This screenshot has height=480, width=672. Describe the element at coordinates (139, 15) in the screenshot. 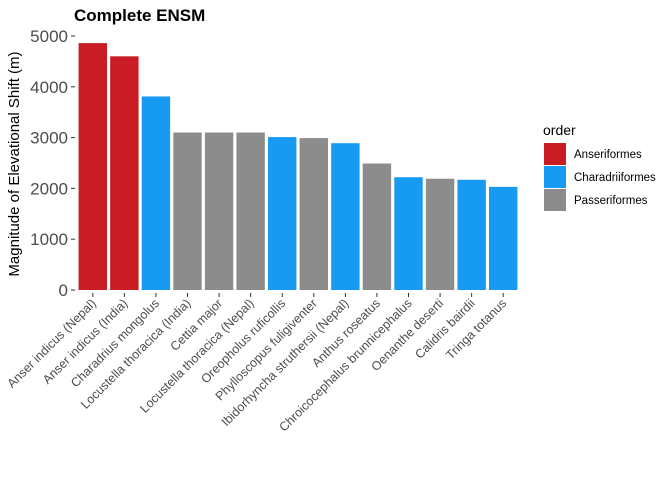

I see `chart-title: Complete ENSM` at that location.